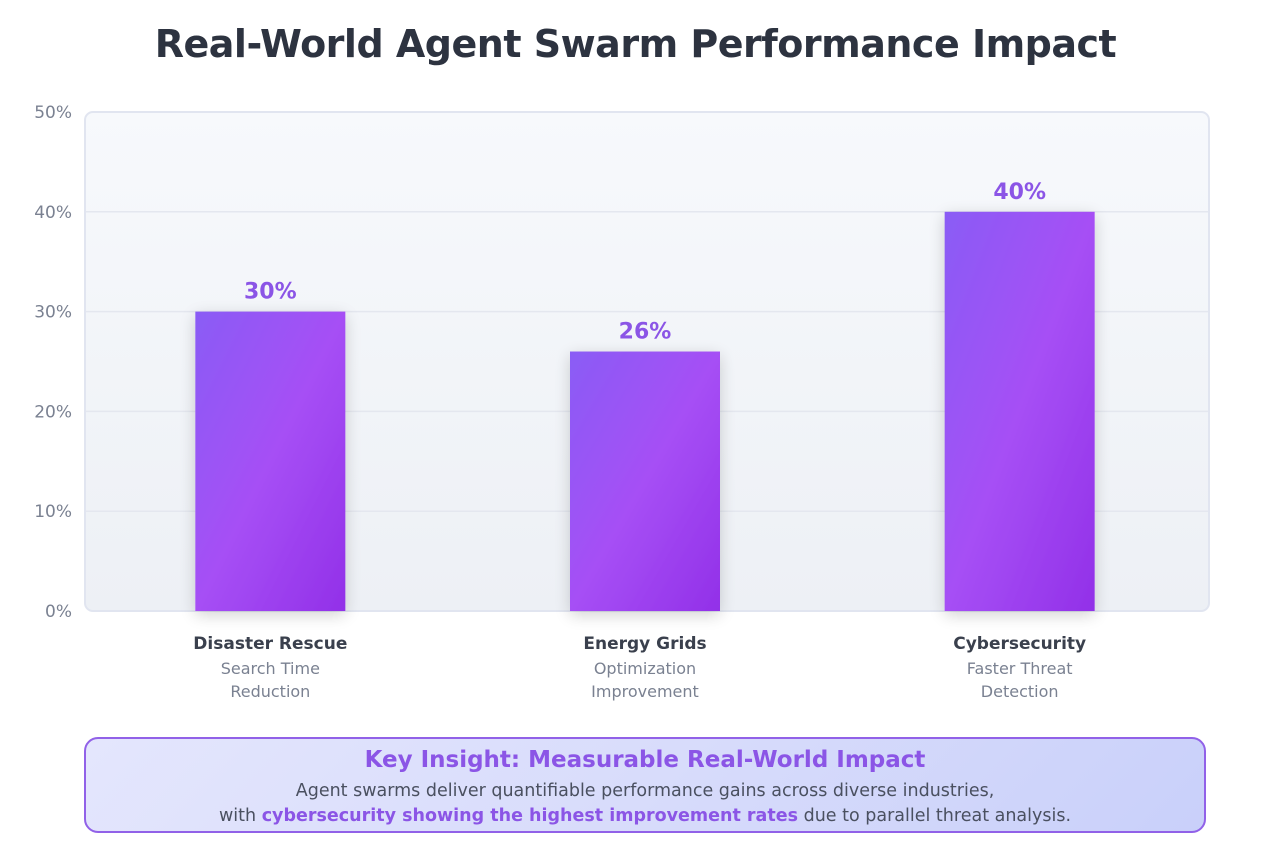 The image size is (1271, 845). Describe the element at coordinates (53, 412) in the screenshot. I see `y-tick-label: 20%` at that location.